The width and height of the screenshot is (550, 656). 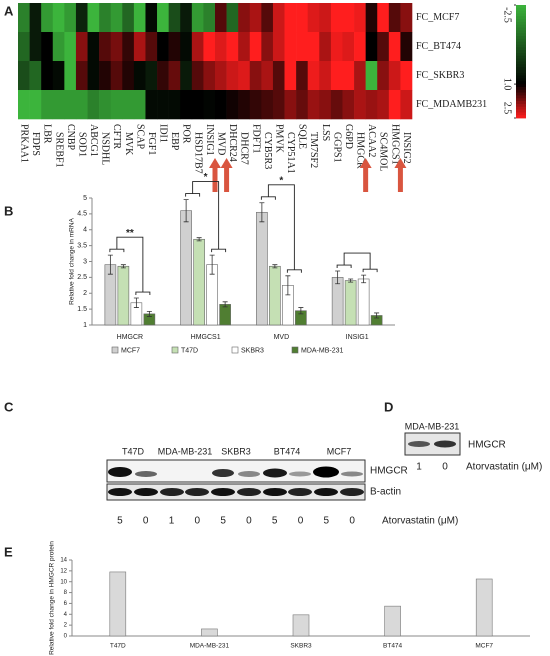 I want to click on column-label: INSIG2, so click(x=406, y=148).